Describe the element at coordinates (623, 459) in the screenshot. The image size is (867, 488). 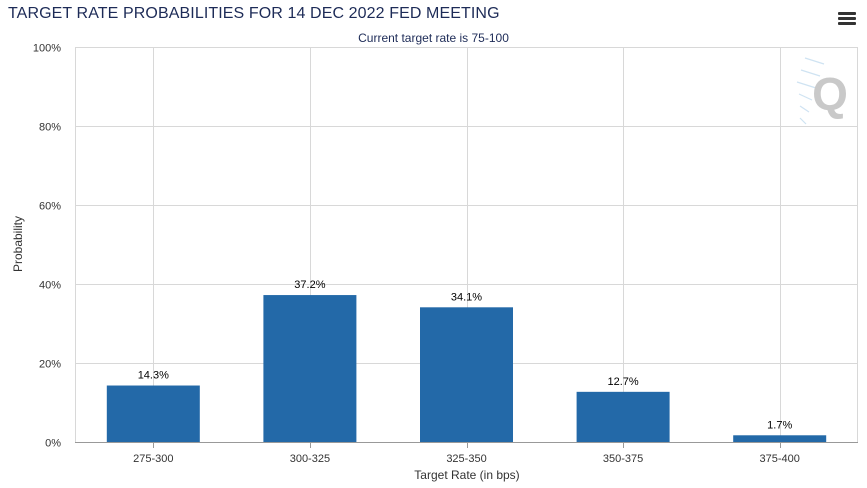
I see `x-tick-label: 350-375` at that location.